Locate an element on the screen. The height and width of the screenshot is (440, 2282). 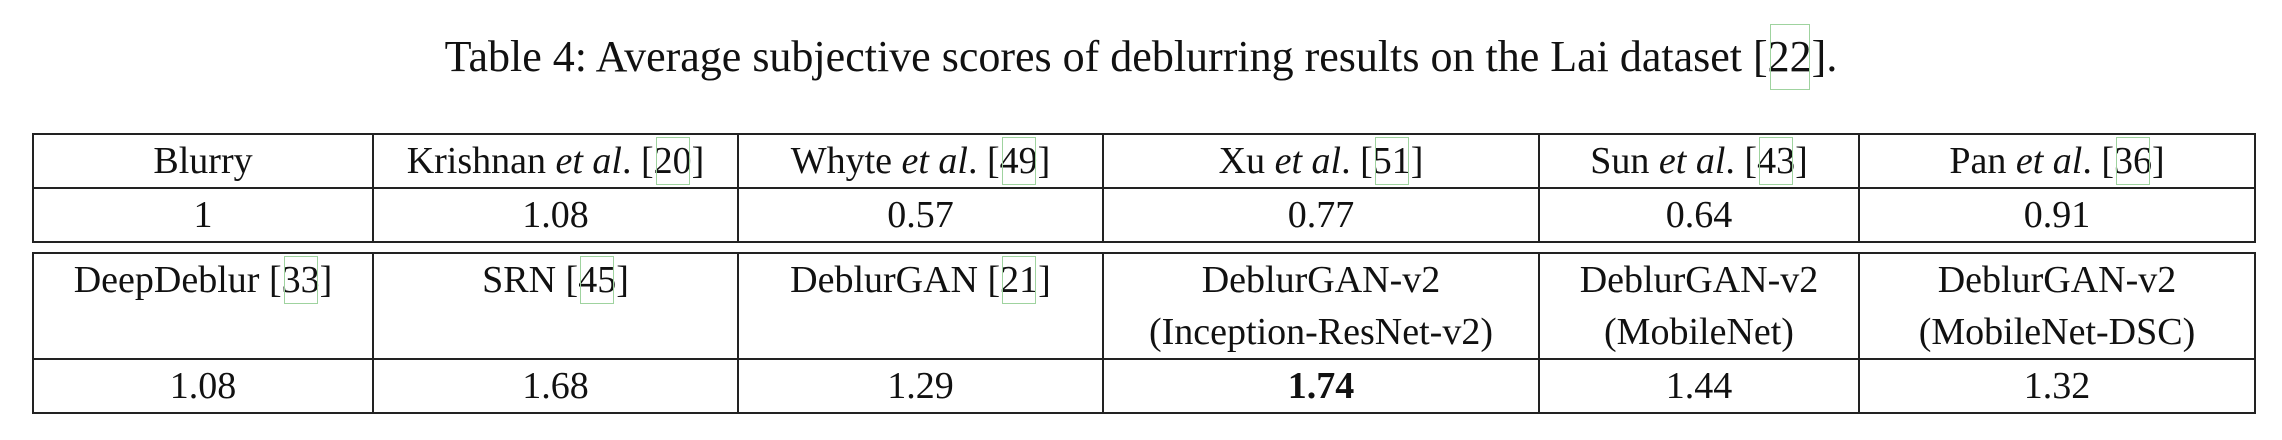
method-header: Sun et al. [43] is located at coordinates (1699, 161).